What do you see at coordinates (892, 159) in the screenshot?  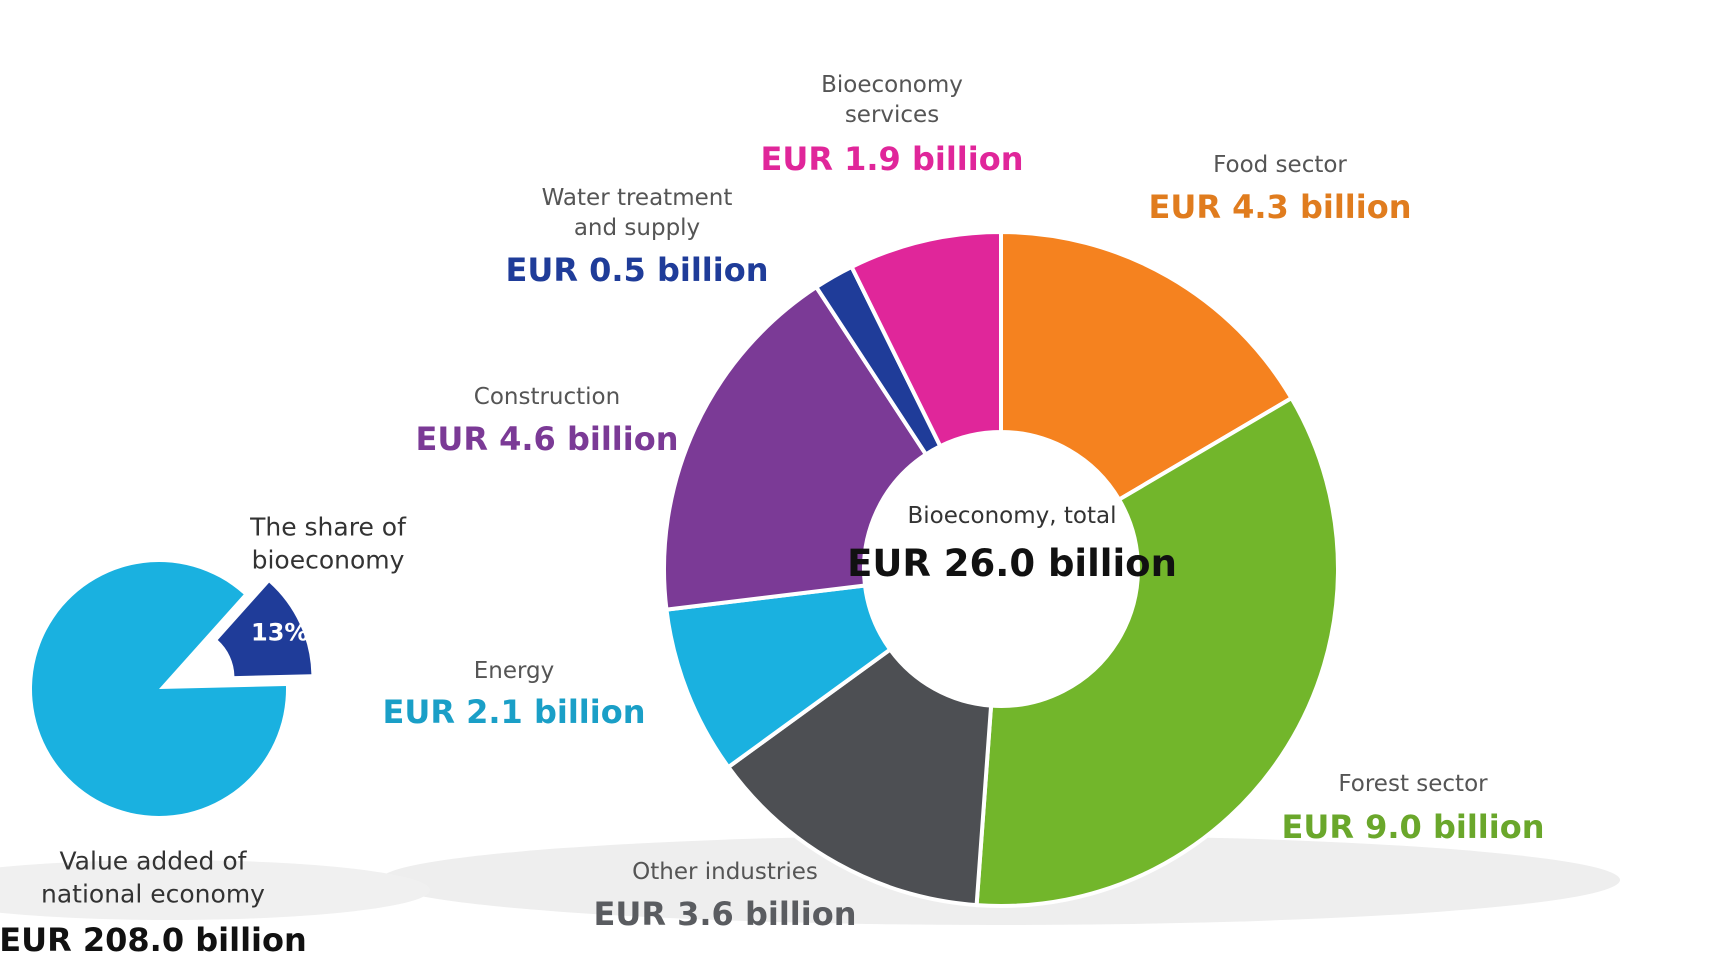 I see `value-label: EUR 1.9 billion` at bounding box center [892, 159].